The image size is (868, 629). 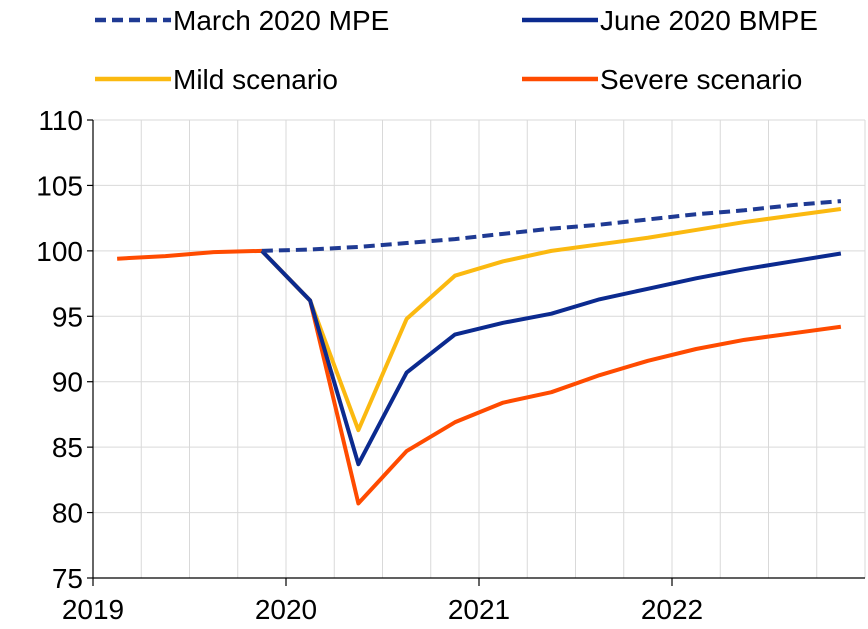 What do you see at coordinates (479, 609) in the screenshot?
I see `x-tick-label: 2021` at bounding box center [479, 609].